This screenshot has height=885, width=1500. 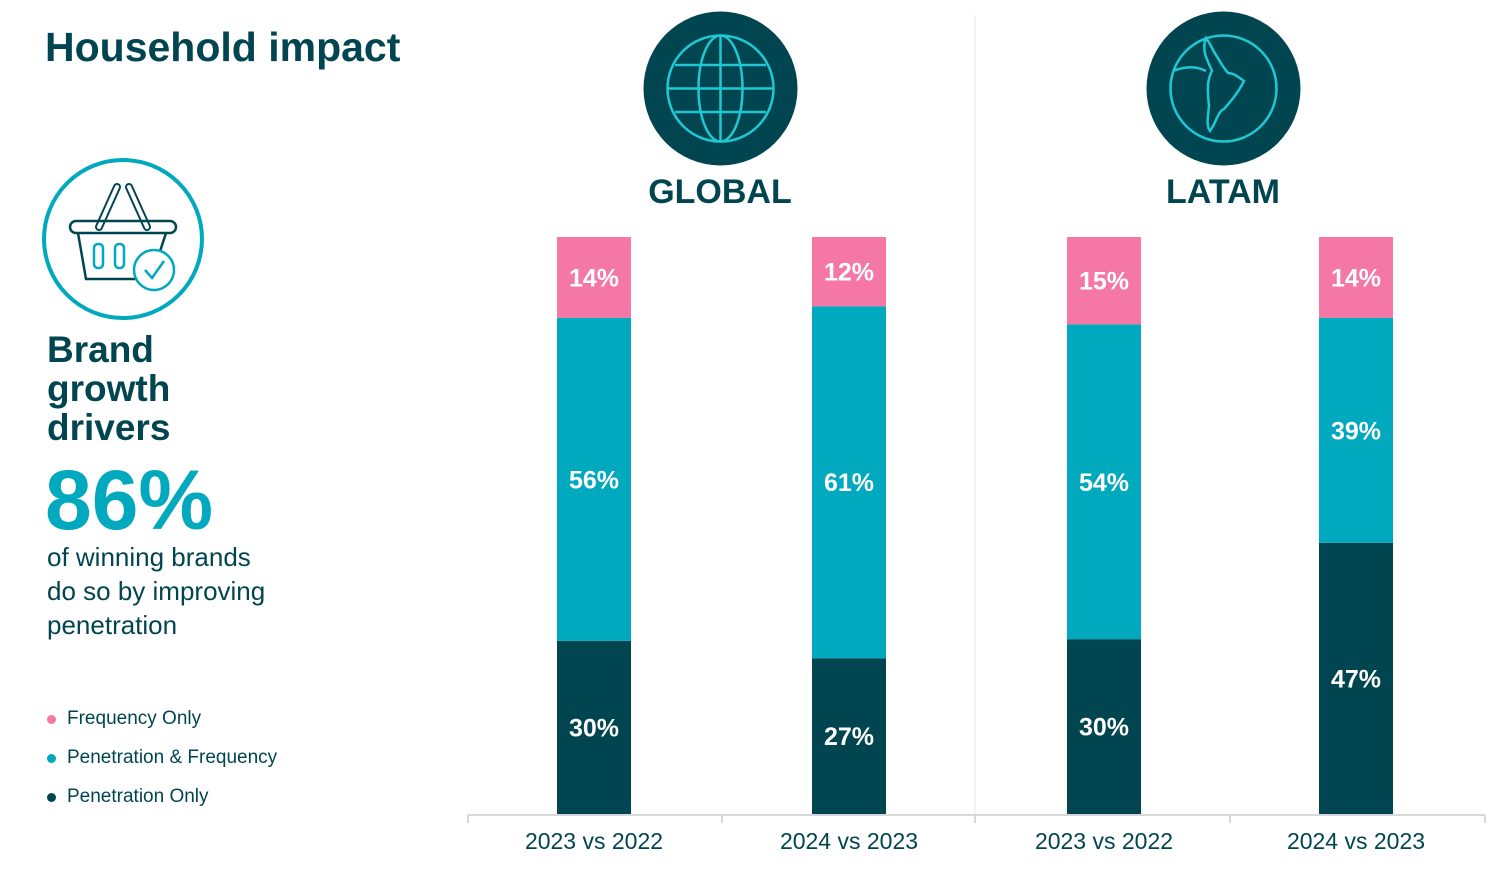 I want to click on legend-label: Penetration Only, so click(x=138, y=796).